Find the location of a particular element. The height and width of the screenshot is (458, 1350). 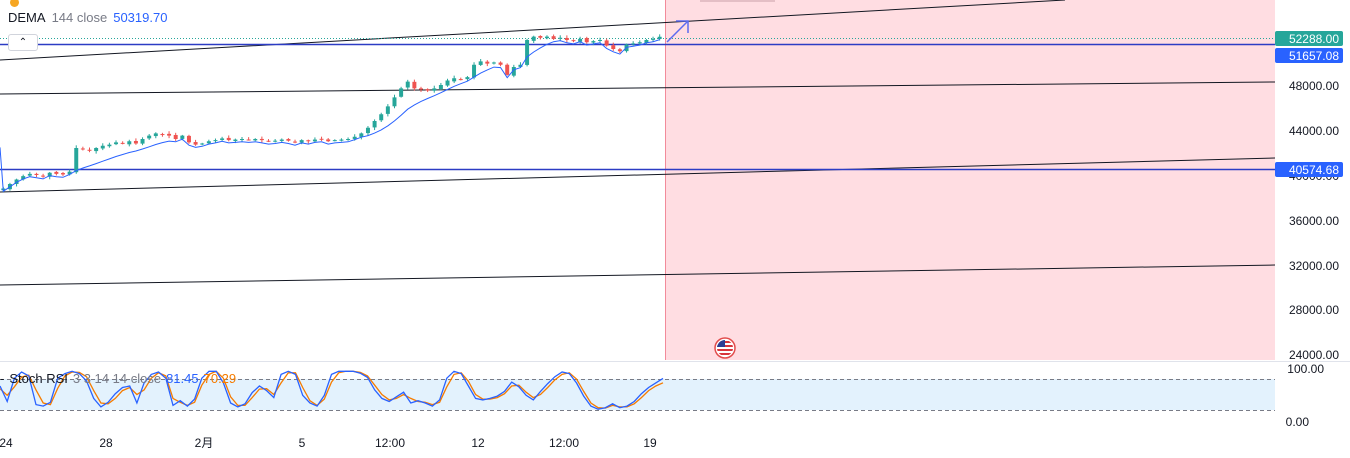

collapse-legend-button: ⌃ is located at coordinates (23, 42).